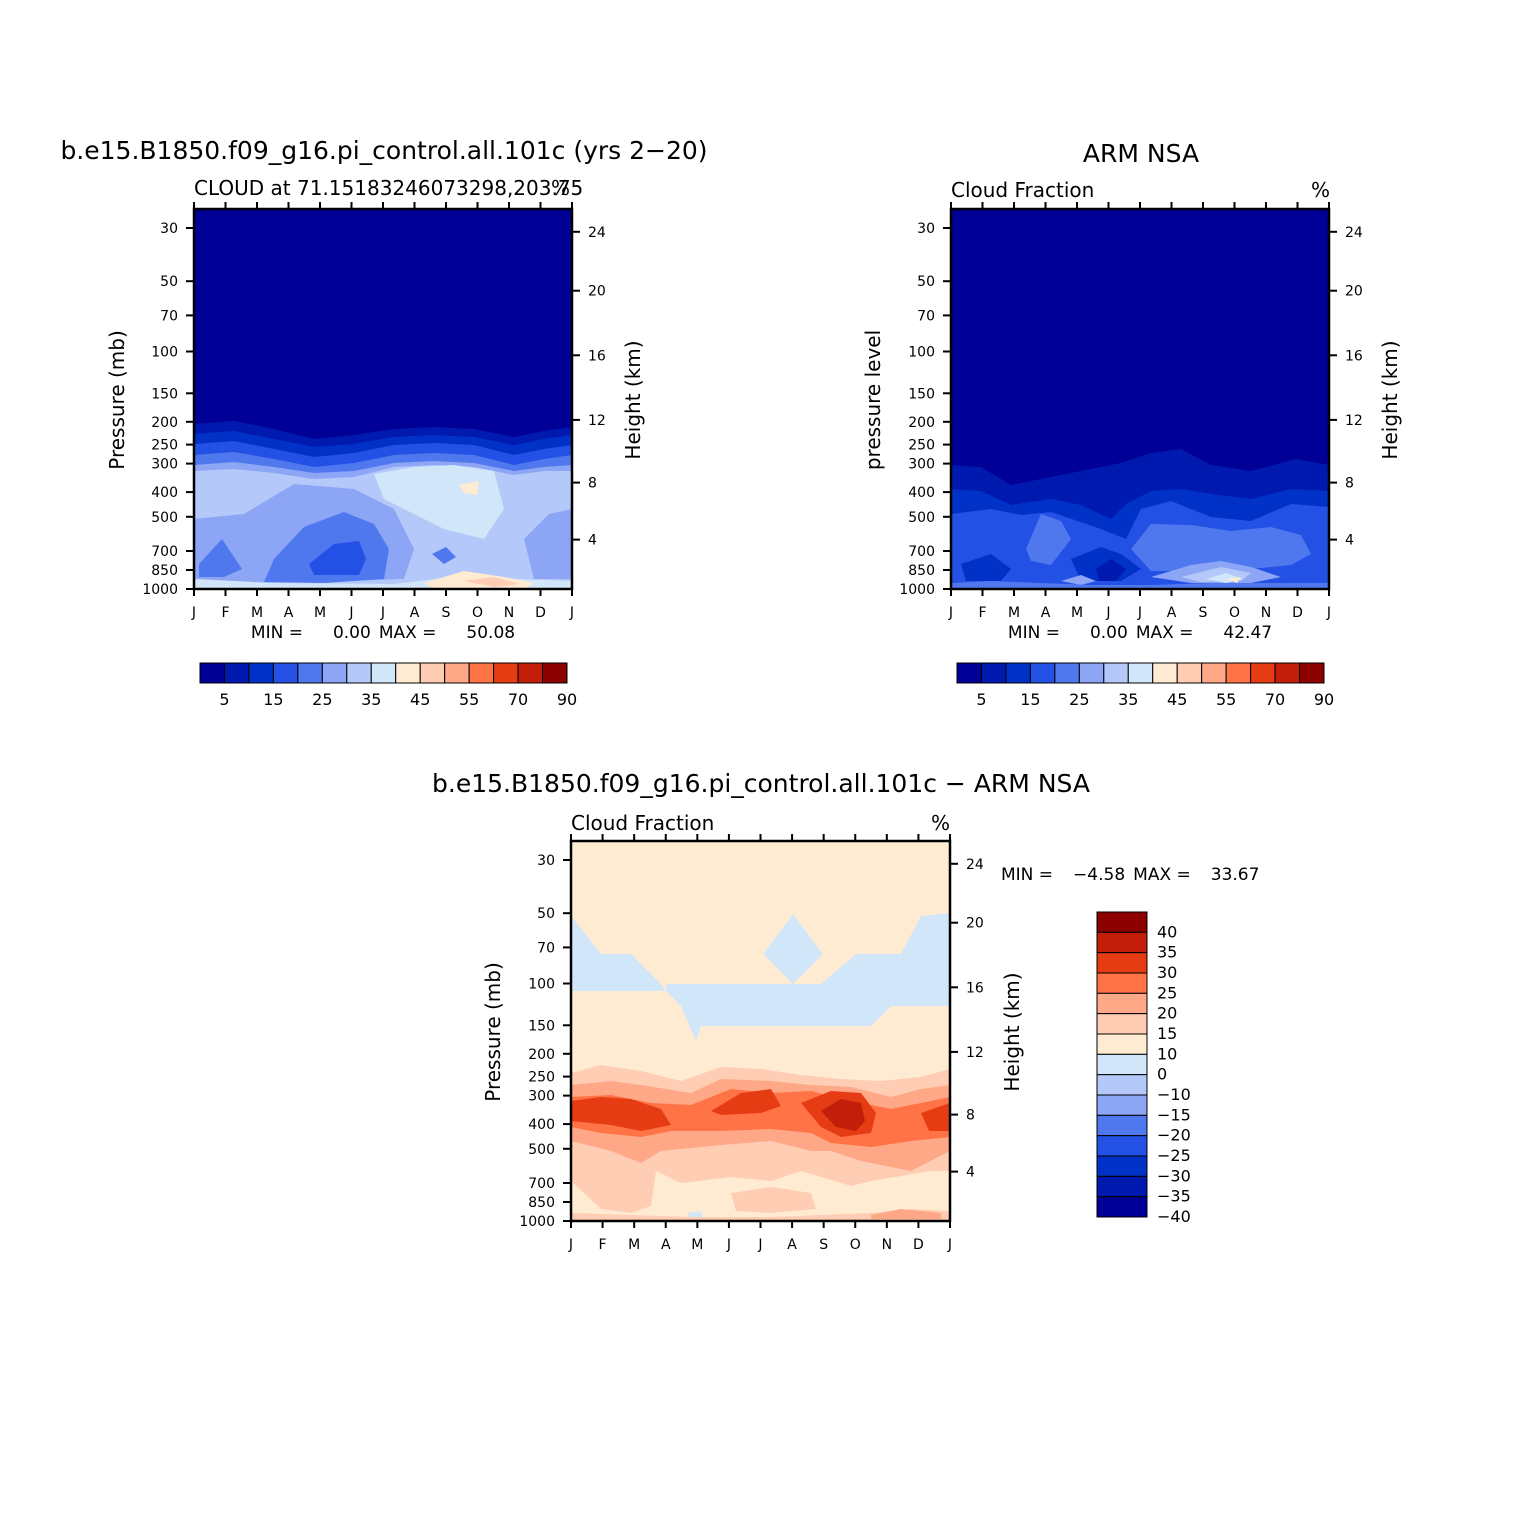 Image resolution: width=1524 pixels, height=1524 pixels. I want to click on panel-obs-ylabel-right: Height (km), so click(1390, 399).